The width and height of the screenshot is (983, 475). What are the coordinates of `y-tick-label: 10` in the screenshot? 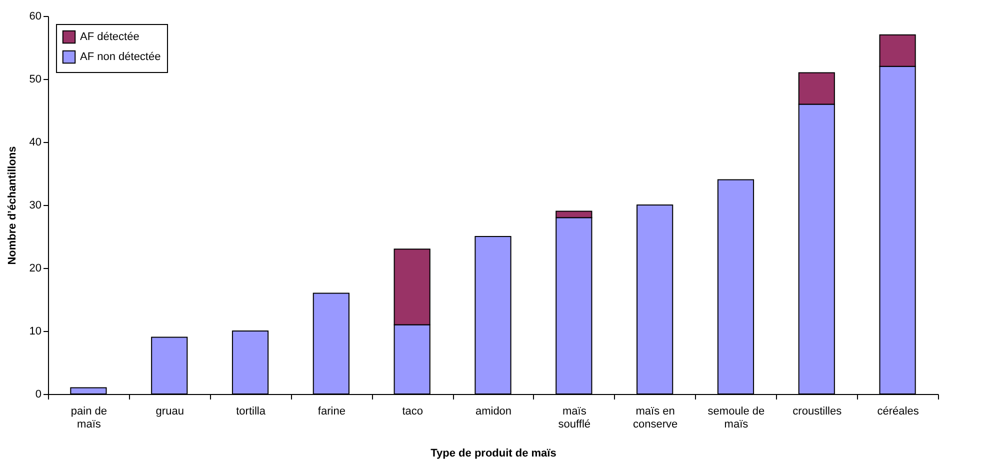 It's located at (35, 332).